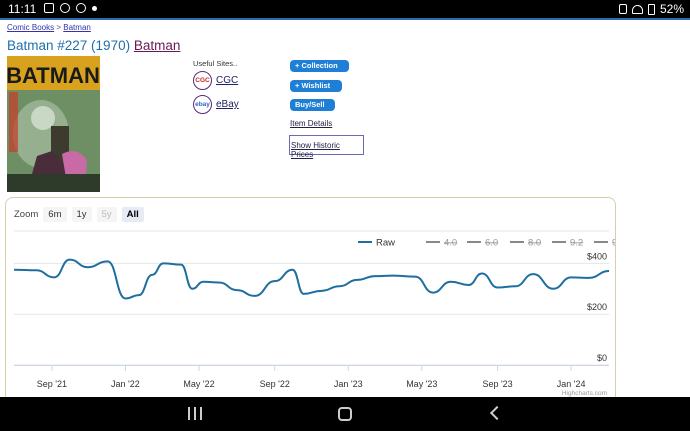 The height and width of the screenshot is (431, 690). I want to click on zoom-6m-button: 6m, so click(55, 214).